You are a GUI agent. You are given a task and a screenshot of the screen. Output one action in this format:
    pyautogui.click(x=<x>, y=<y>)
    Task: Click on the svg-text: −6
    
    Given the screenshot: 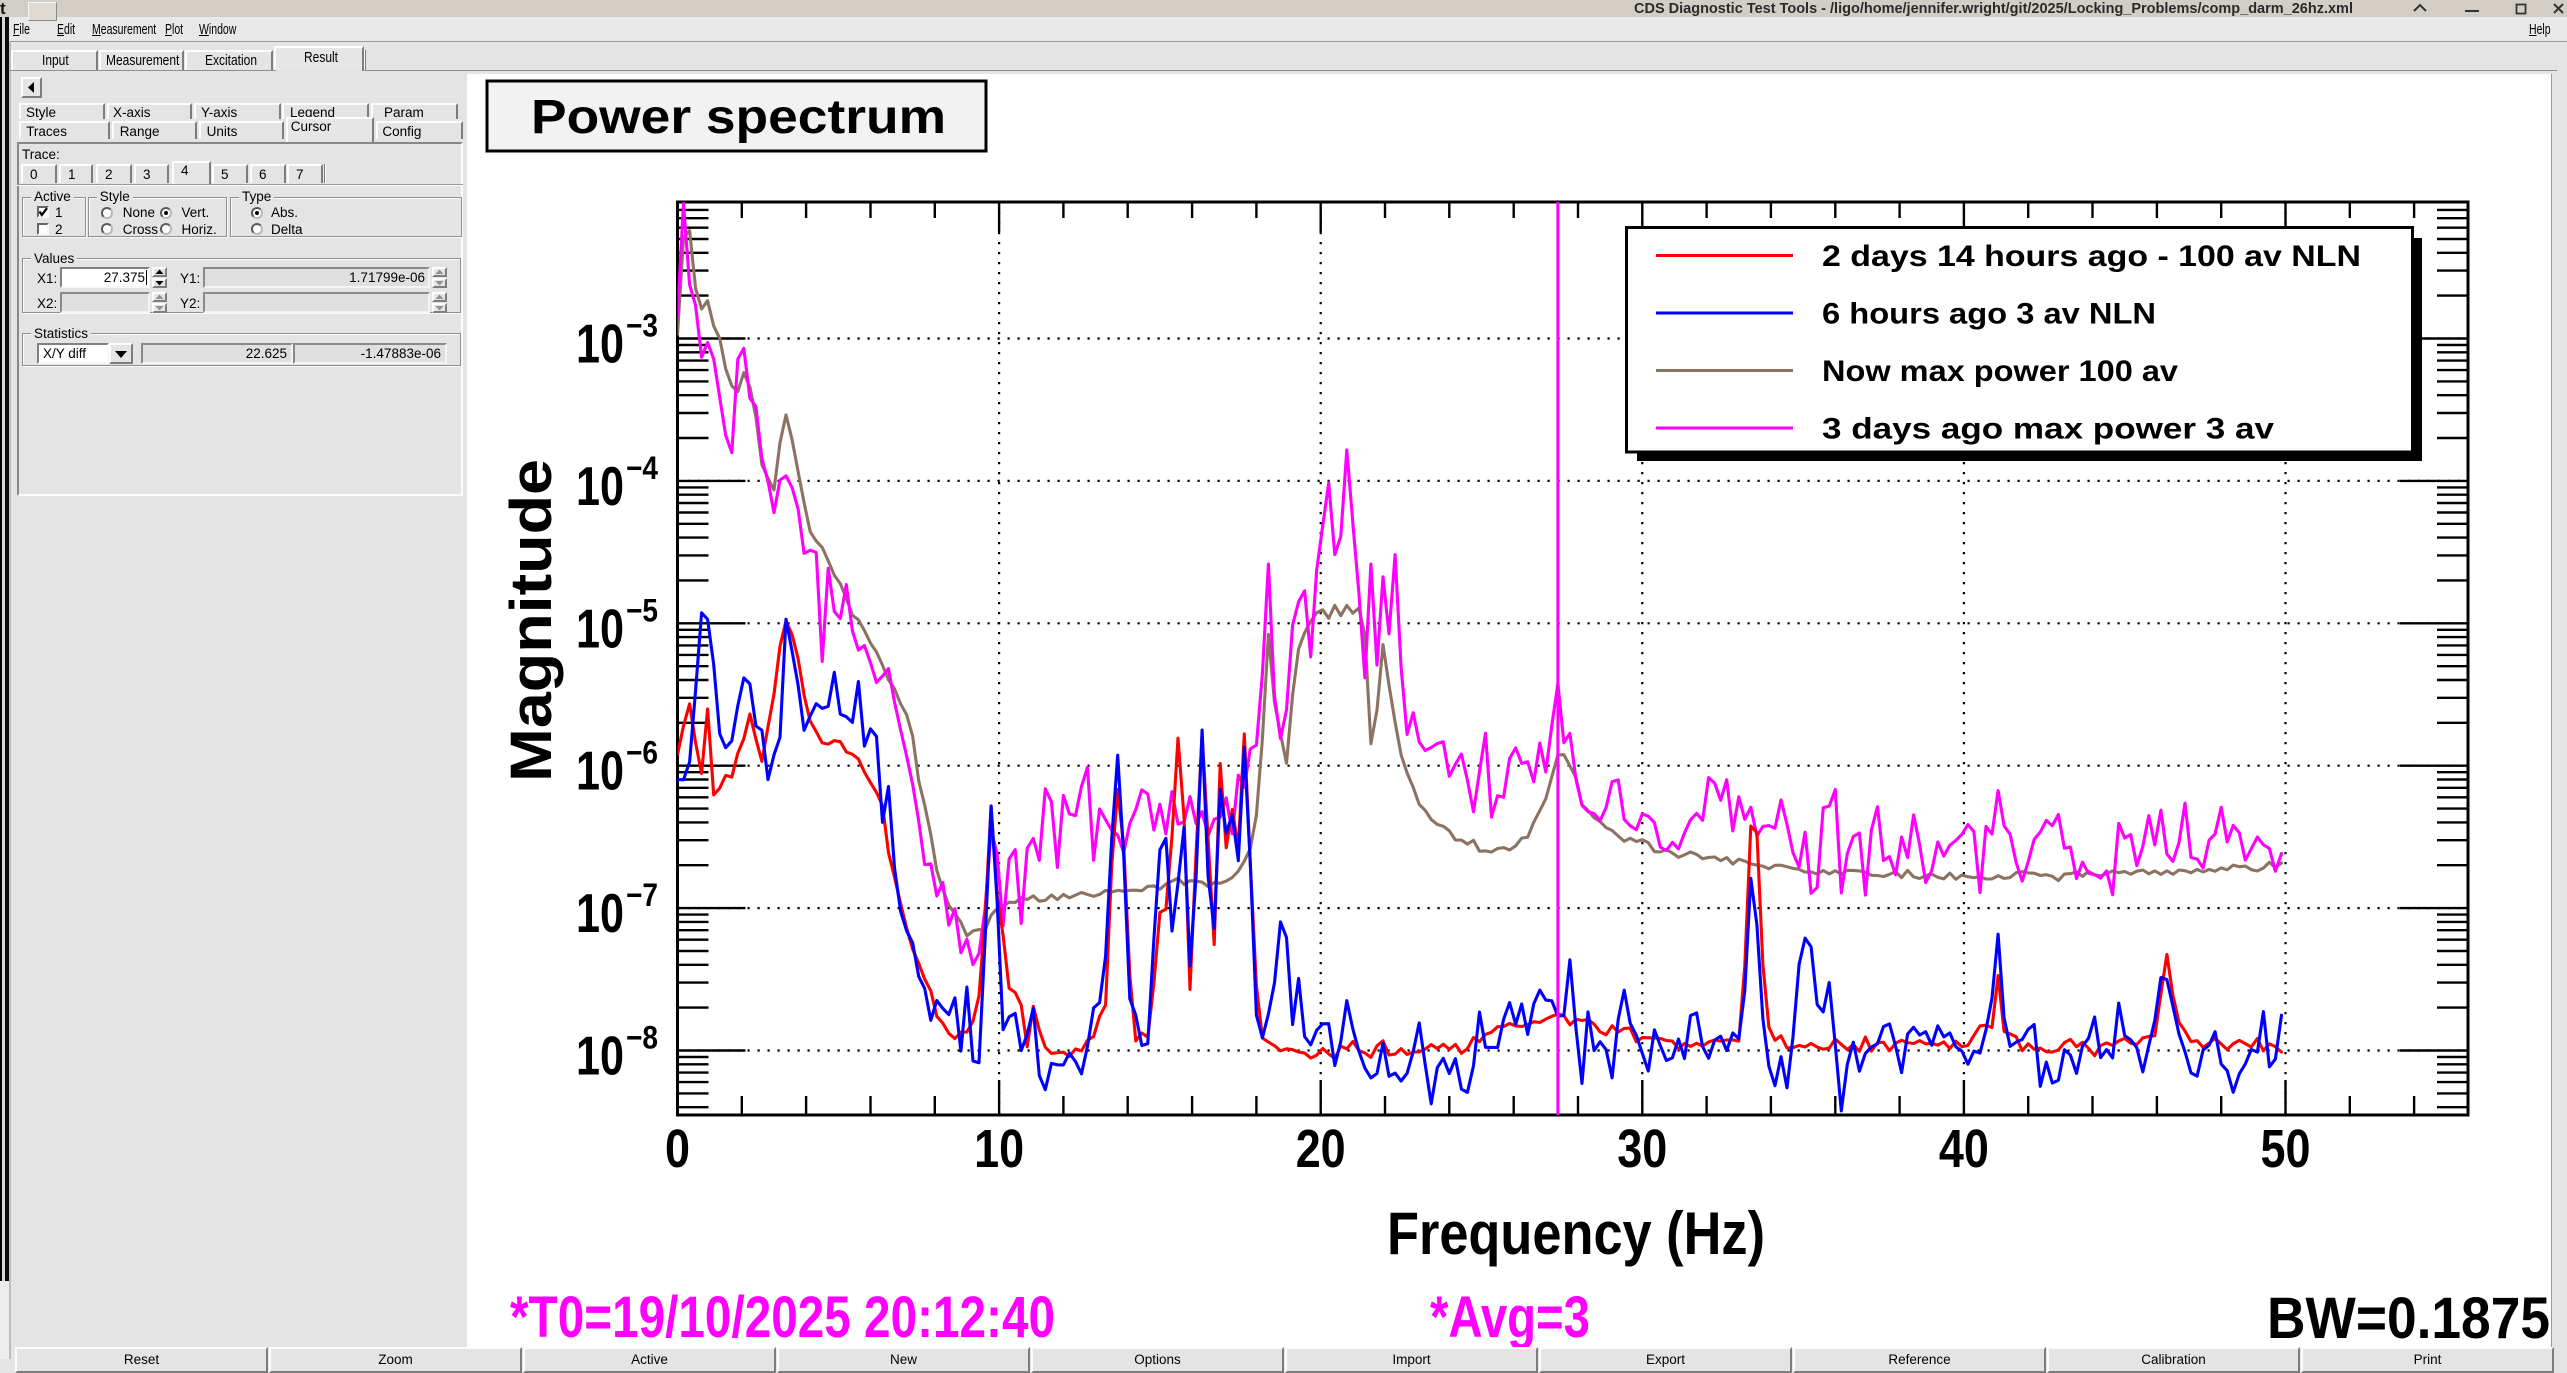 What is the action you would take?
    pyautogui.click(x=642, y=753)
    